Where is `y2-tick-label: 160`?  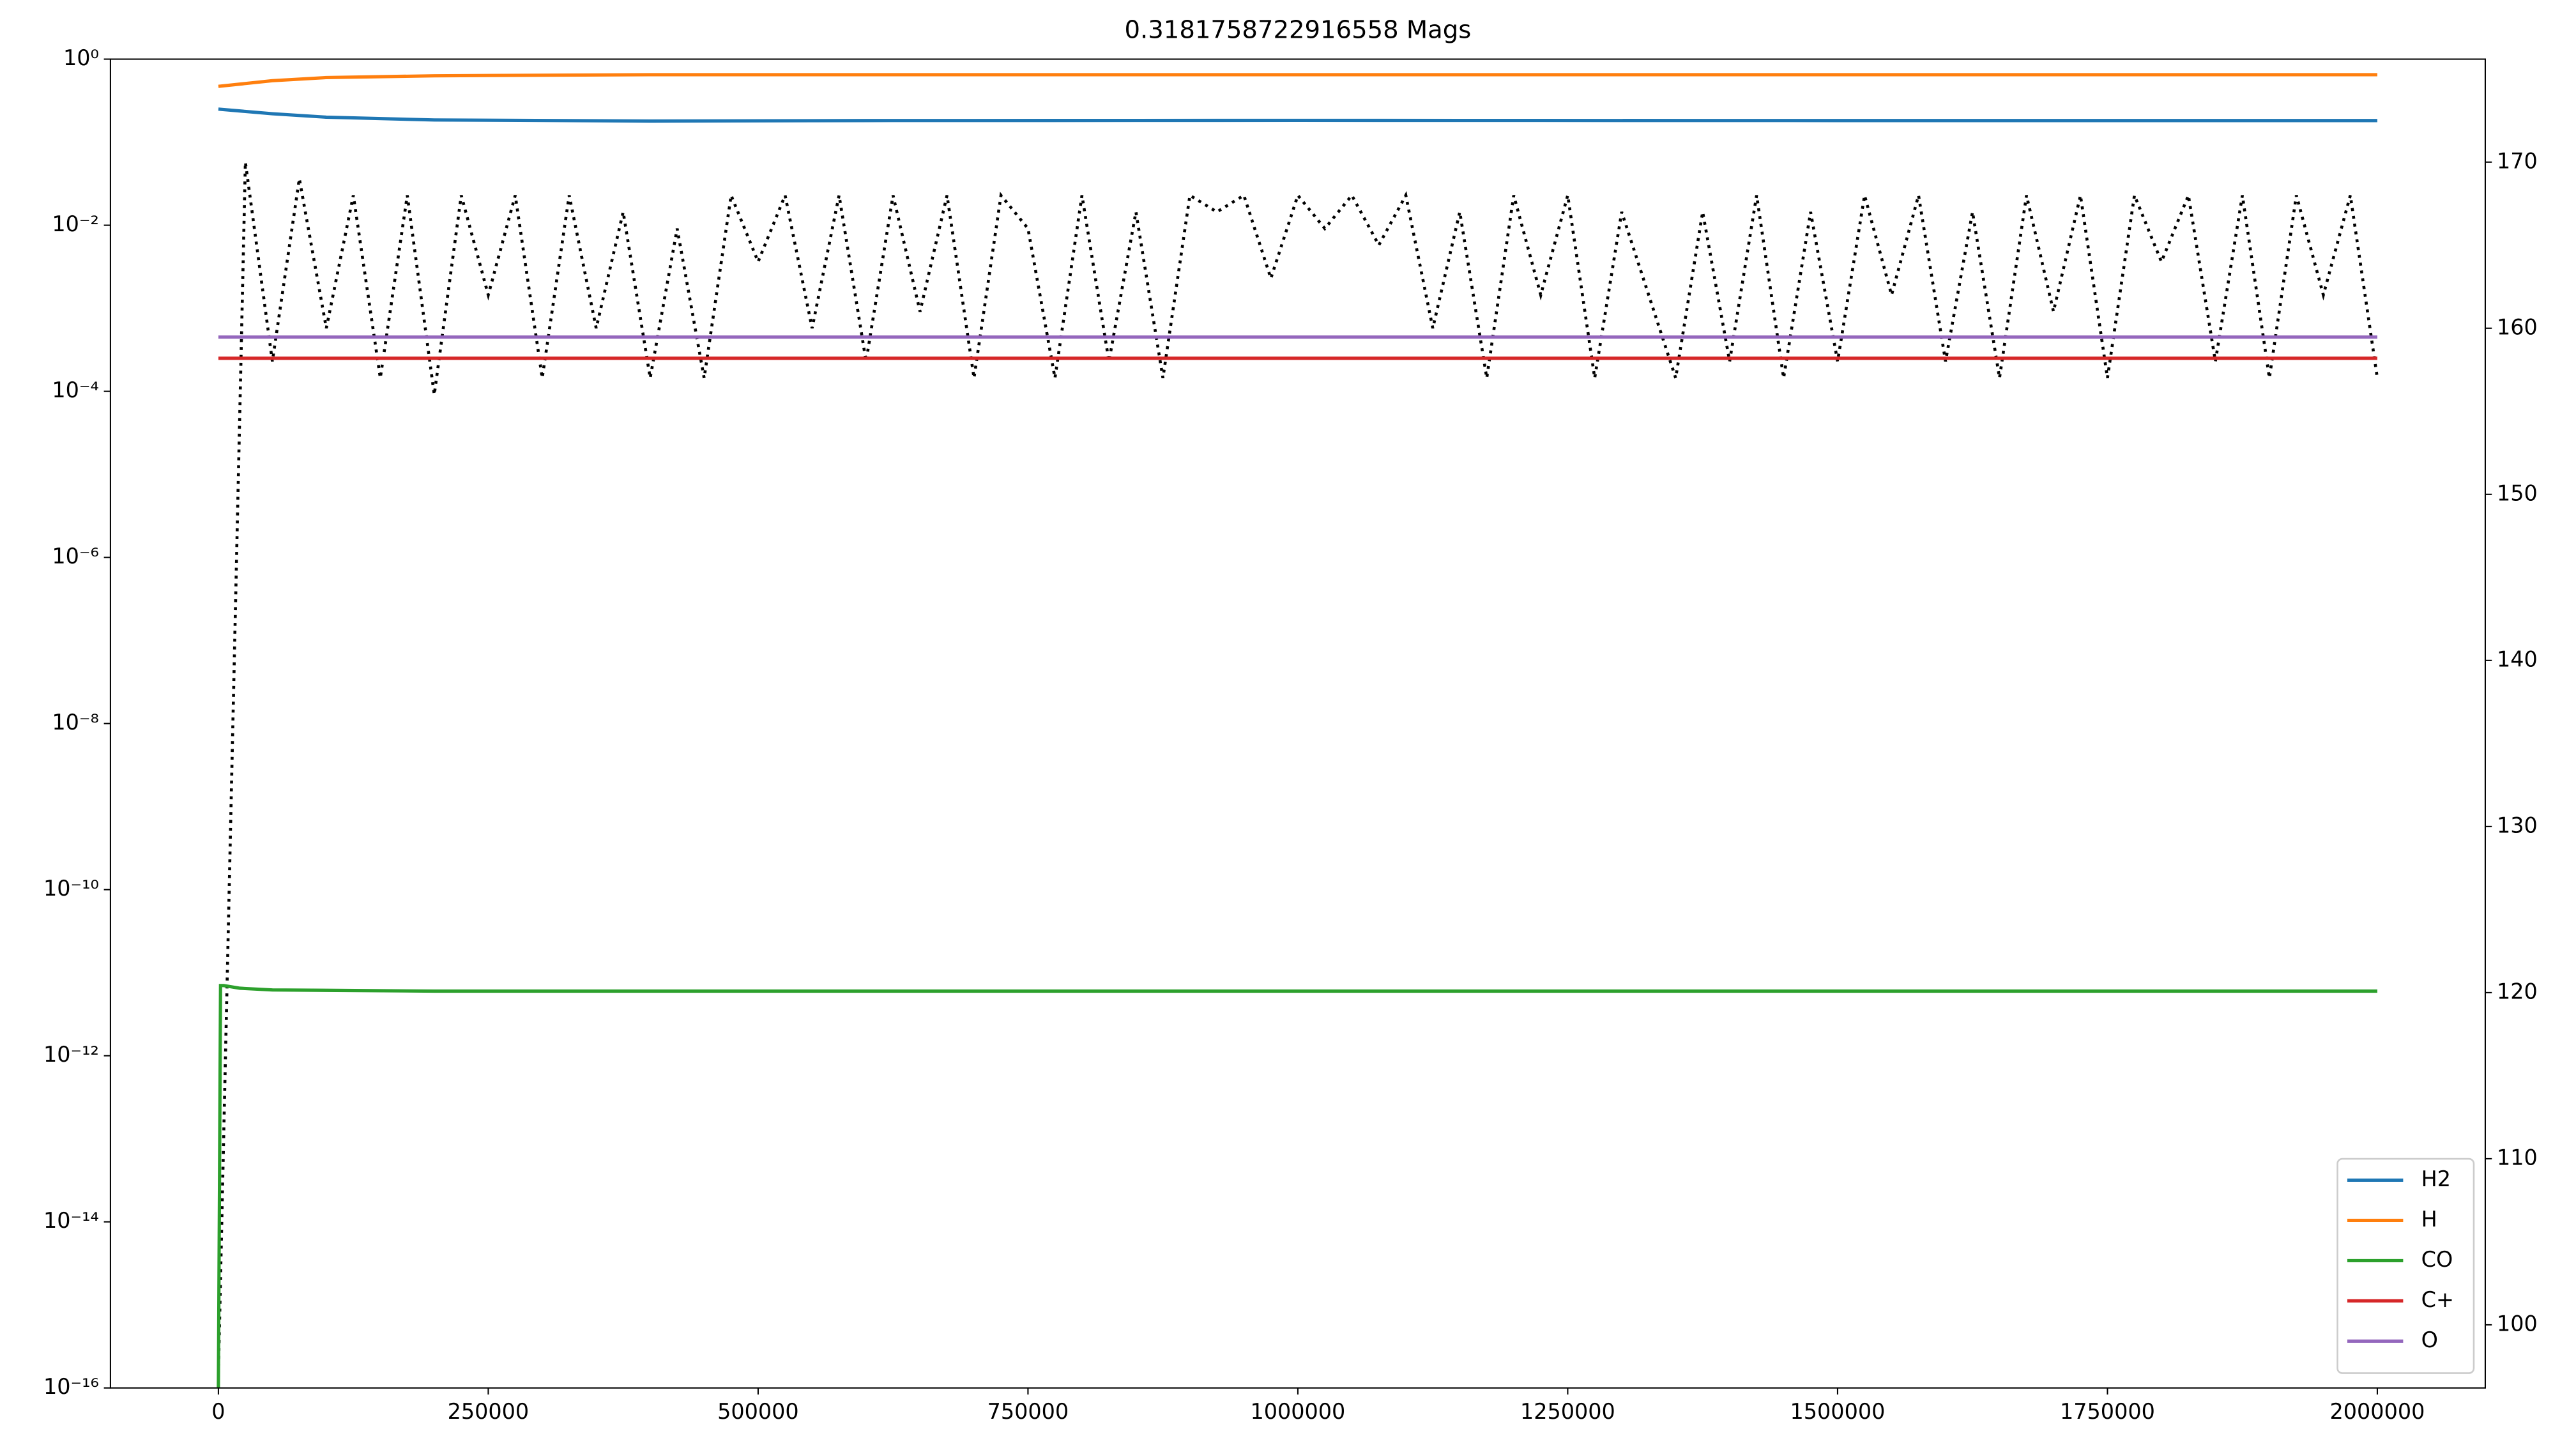
y2-tick-label: 160 is located at coordinates (2517, 326).